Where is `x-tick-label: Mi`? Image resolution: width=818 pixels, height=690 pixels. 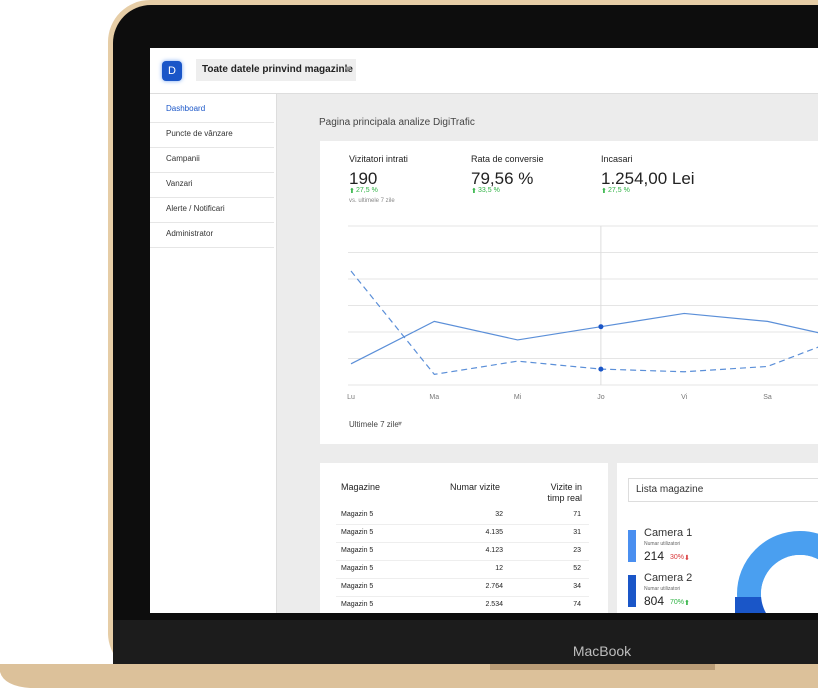
x-tick-label: Mi is located at coordinates (518, 397).